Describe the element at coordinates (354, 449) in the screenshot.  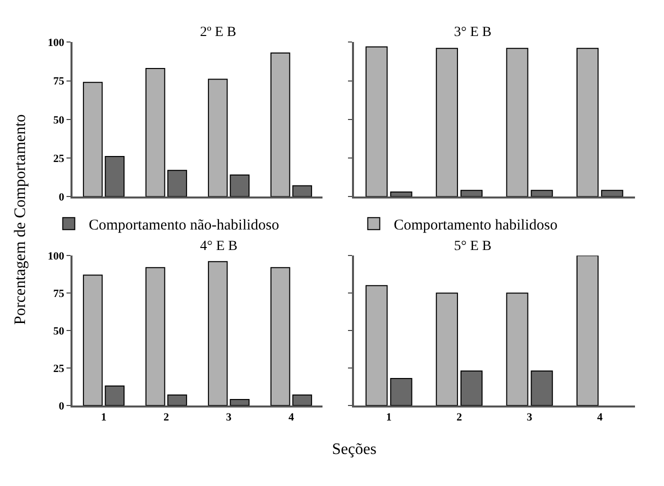
I see `x-axis-title: Seções` at that location.